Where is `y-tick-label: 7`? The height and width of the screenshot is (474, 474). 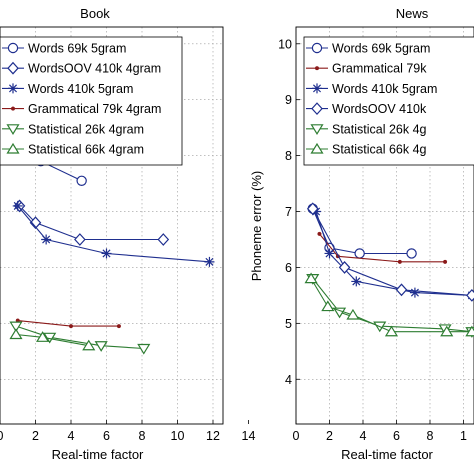 y-tick-label: 7 is located at coordinates (288, 212).